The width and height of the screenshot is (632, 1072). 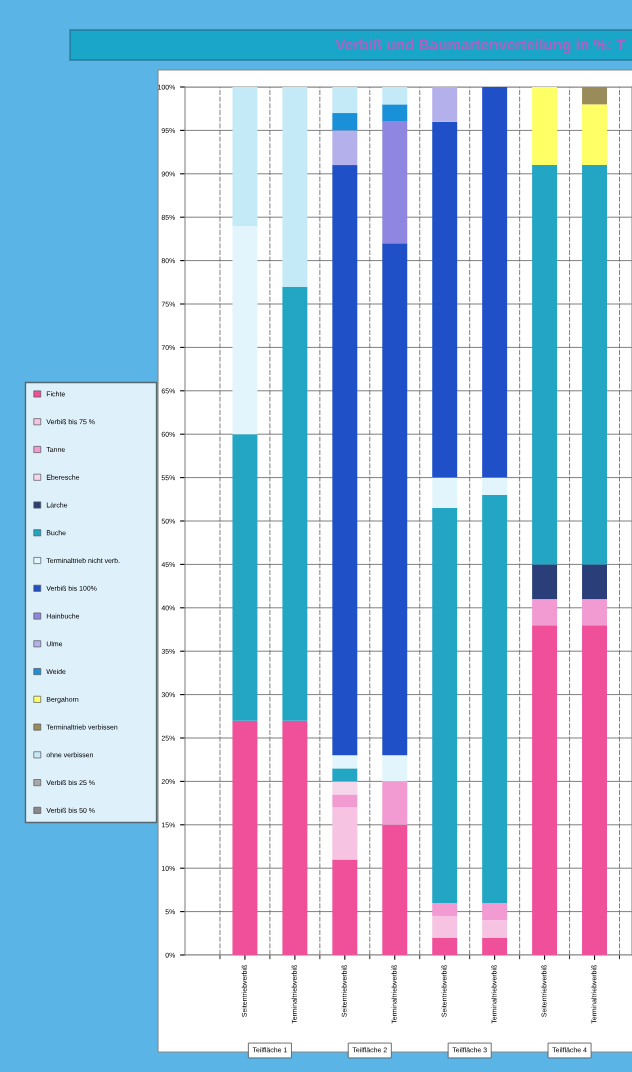 What do you see at coordinates (480, 46) in the screenshot?
I see `chart-title: Verbiß und Baumartenverteilung in %: T` at bounding box center [480, 46].